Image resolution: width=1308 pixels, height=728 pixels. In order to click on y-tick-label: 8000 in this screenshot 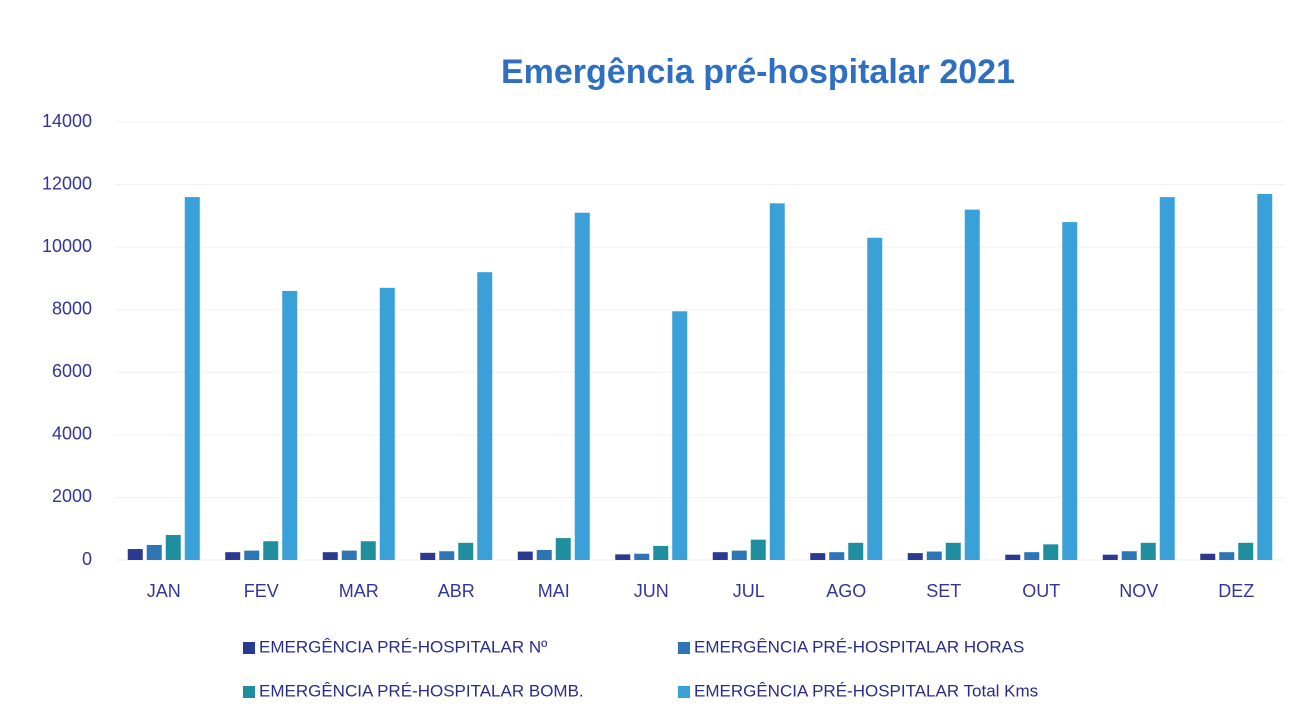, I will do `click(72, 308)`.